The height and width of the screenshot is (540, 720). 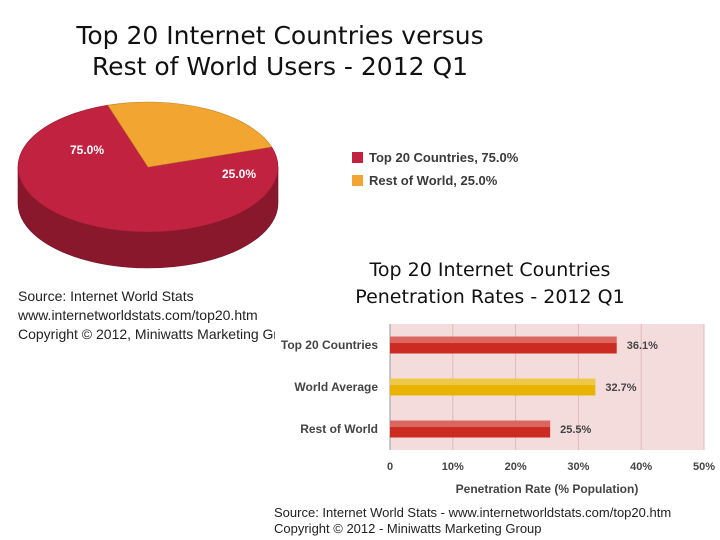 What do you see at coordinates (578, 467) in the screenshot?
I see `bar-x-tick-label: 30%` at bounding box center [578, 467].